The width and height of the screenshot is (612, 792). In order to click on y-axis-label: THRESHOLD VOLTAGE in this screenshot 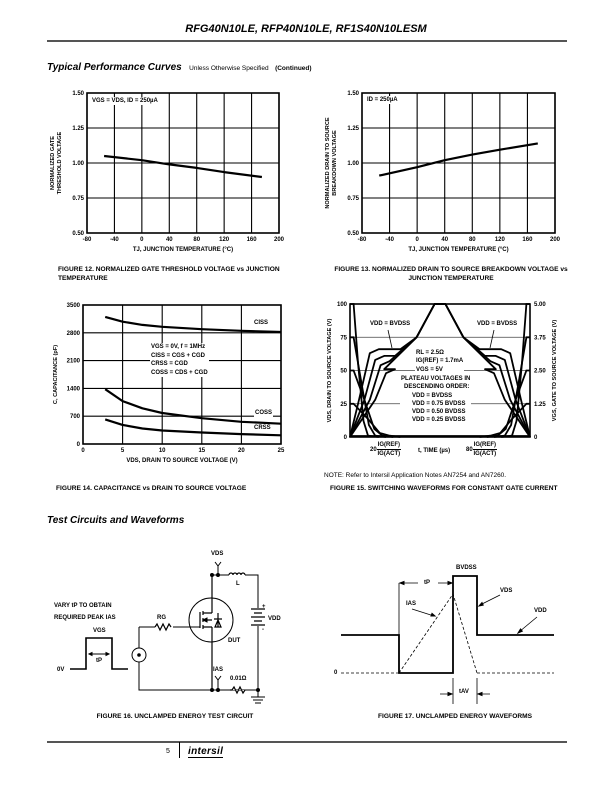, I will do `click(60, 162)`.